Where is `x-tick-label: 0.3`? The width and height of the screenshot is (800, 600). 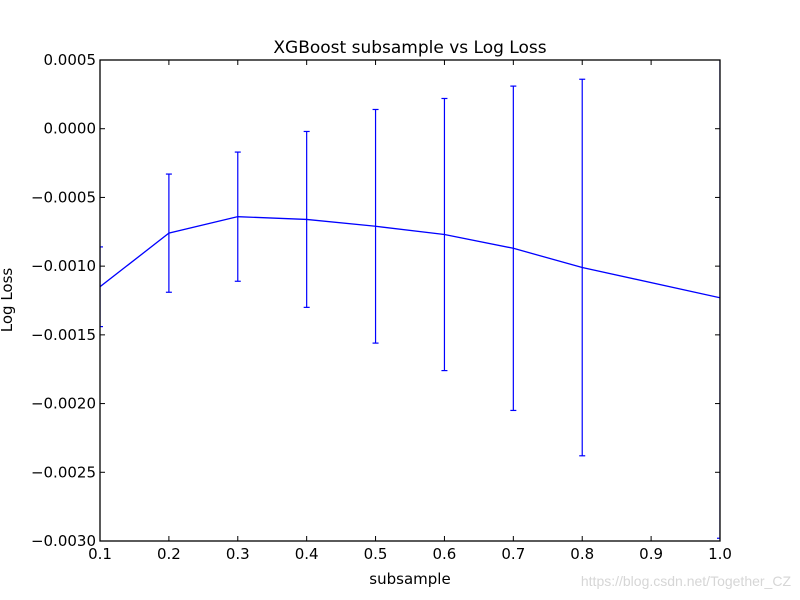
x-tick-label: 0.3 is located at coordinates (238, 554).